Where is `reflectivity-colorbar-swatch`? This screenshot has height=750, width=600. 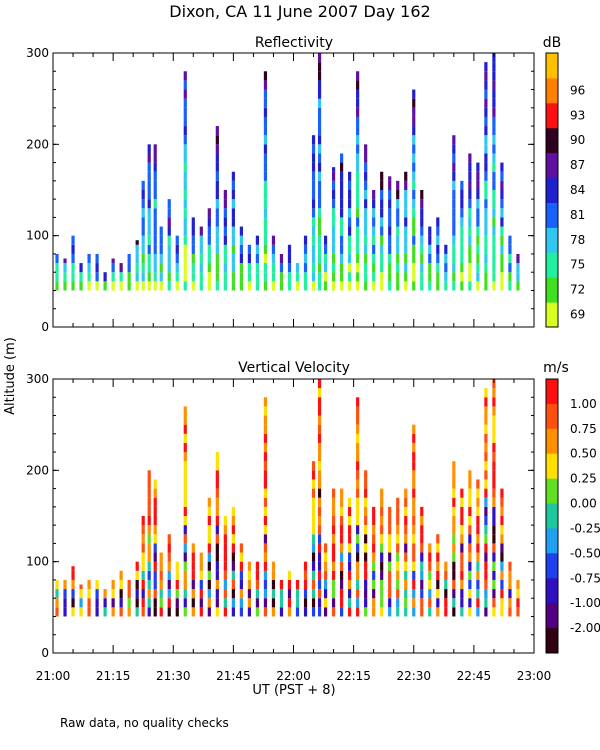 reflectivity-colorbar-swatch is located at coordinates (552, 115).